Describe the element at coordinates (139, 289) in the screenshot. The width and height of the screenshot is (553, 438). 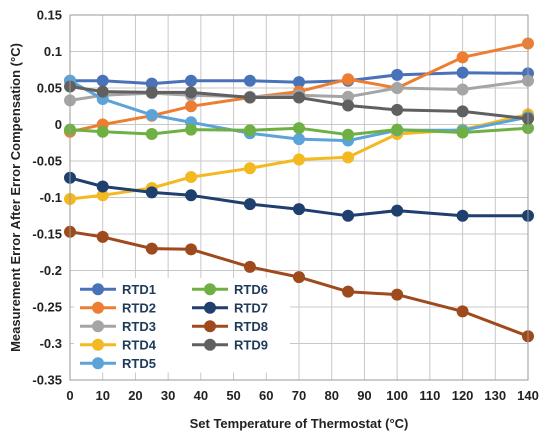
I see `legend-label: RTD1` at that location.